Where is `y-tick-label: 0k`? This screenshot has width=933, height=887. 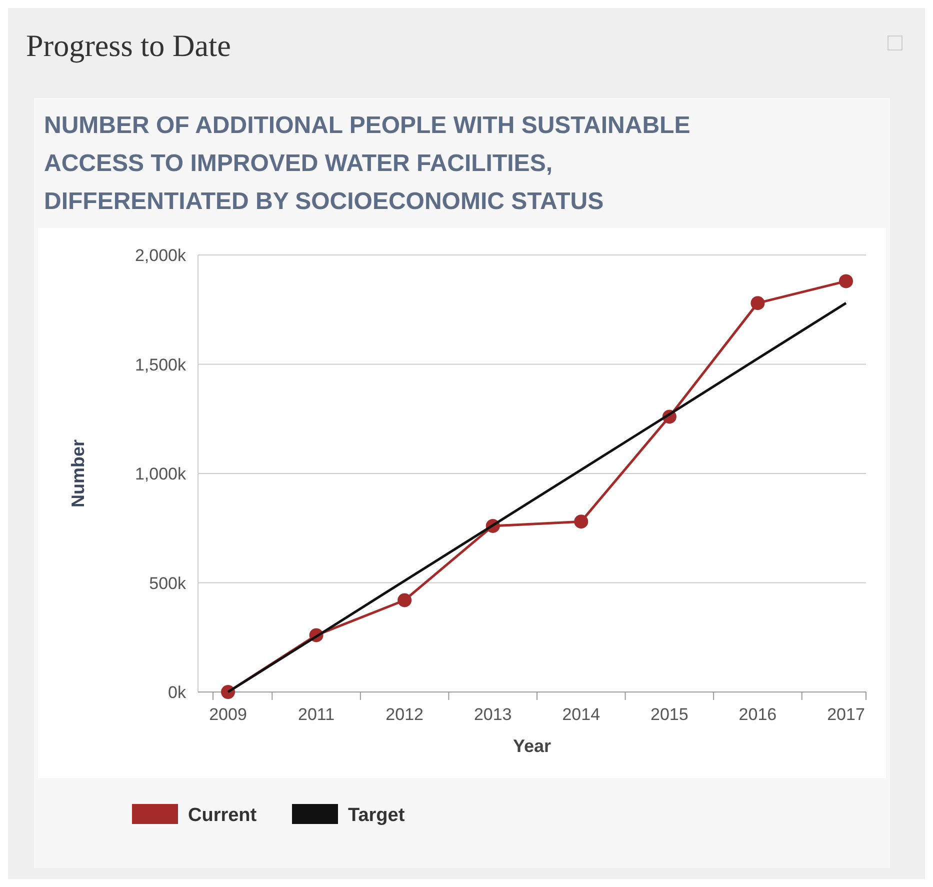
y-tick-label: 0k is located at coordinates (177, 692).